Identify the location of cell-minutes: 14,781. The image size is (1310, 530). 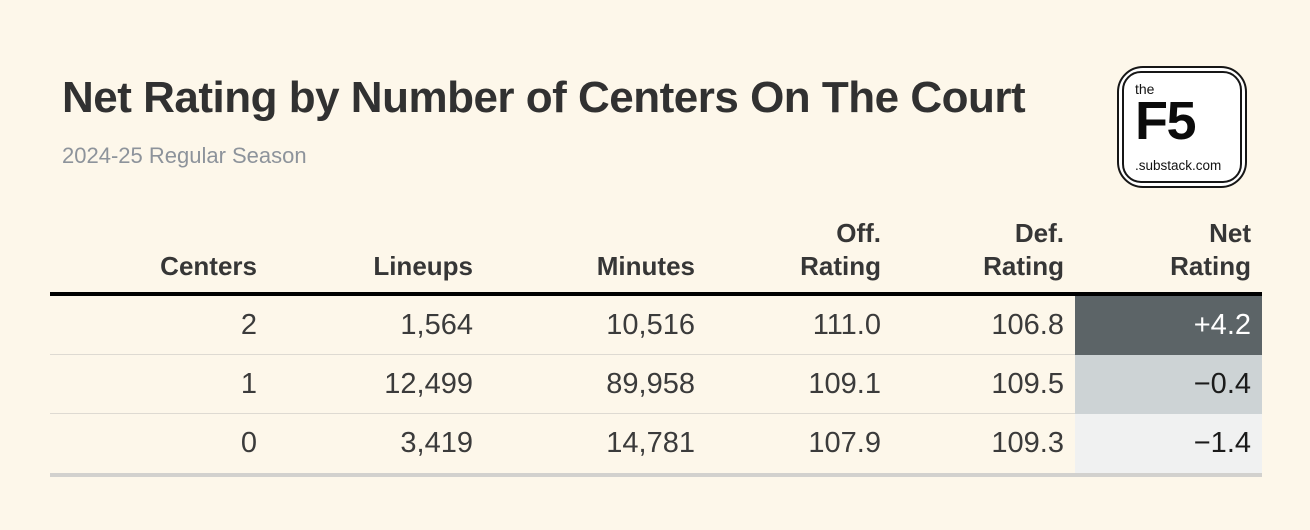
(650, 443).